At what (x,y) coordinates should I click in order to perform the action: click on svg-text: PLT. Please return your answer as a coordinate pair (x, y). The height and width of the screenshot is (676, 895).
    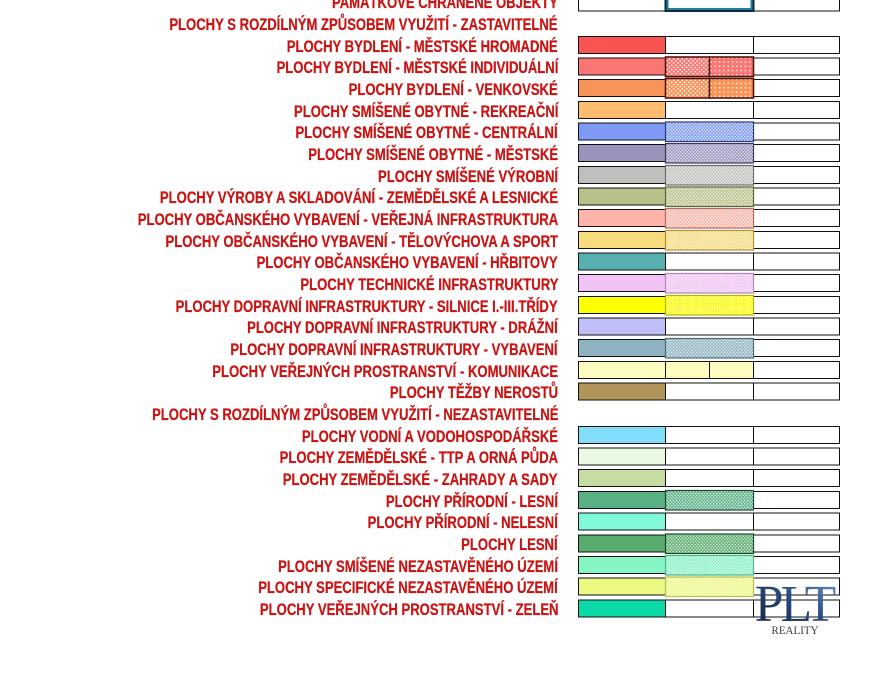
    Looking at the image, I should click on (796, 604).